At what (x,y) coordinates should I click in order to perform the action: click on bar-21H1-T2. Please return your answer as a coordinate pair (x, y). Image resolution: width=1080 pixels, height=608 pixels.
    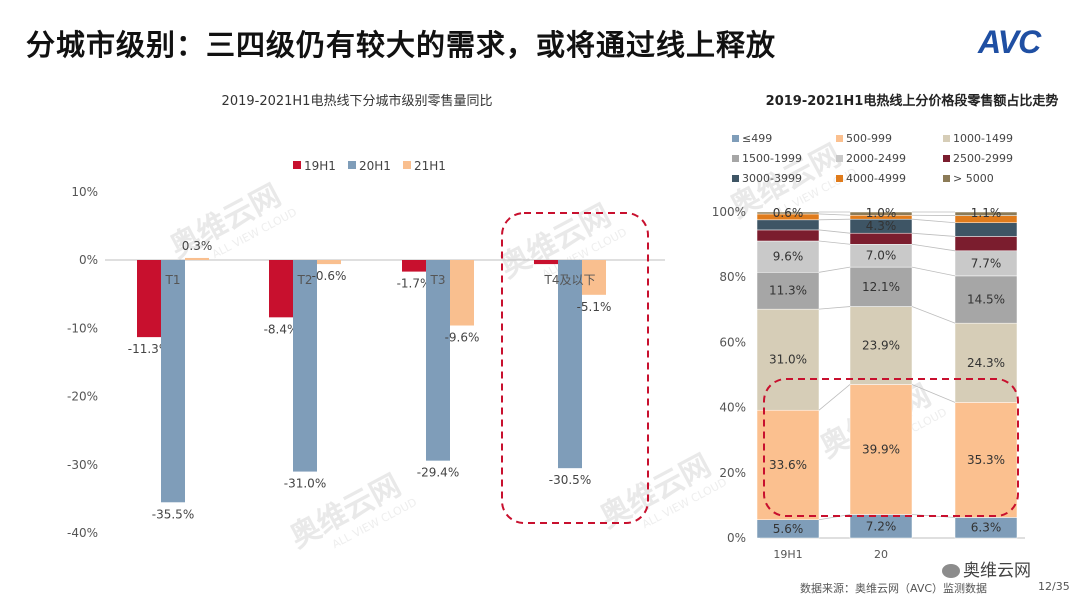
    Looking at the image, I should click on (329, 262).